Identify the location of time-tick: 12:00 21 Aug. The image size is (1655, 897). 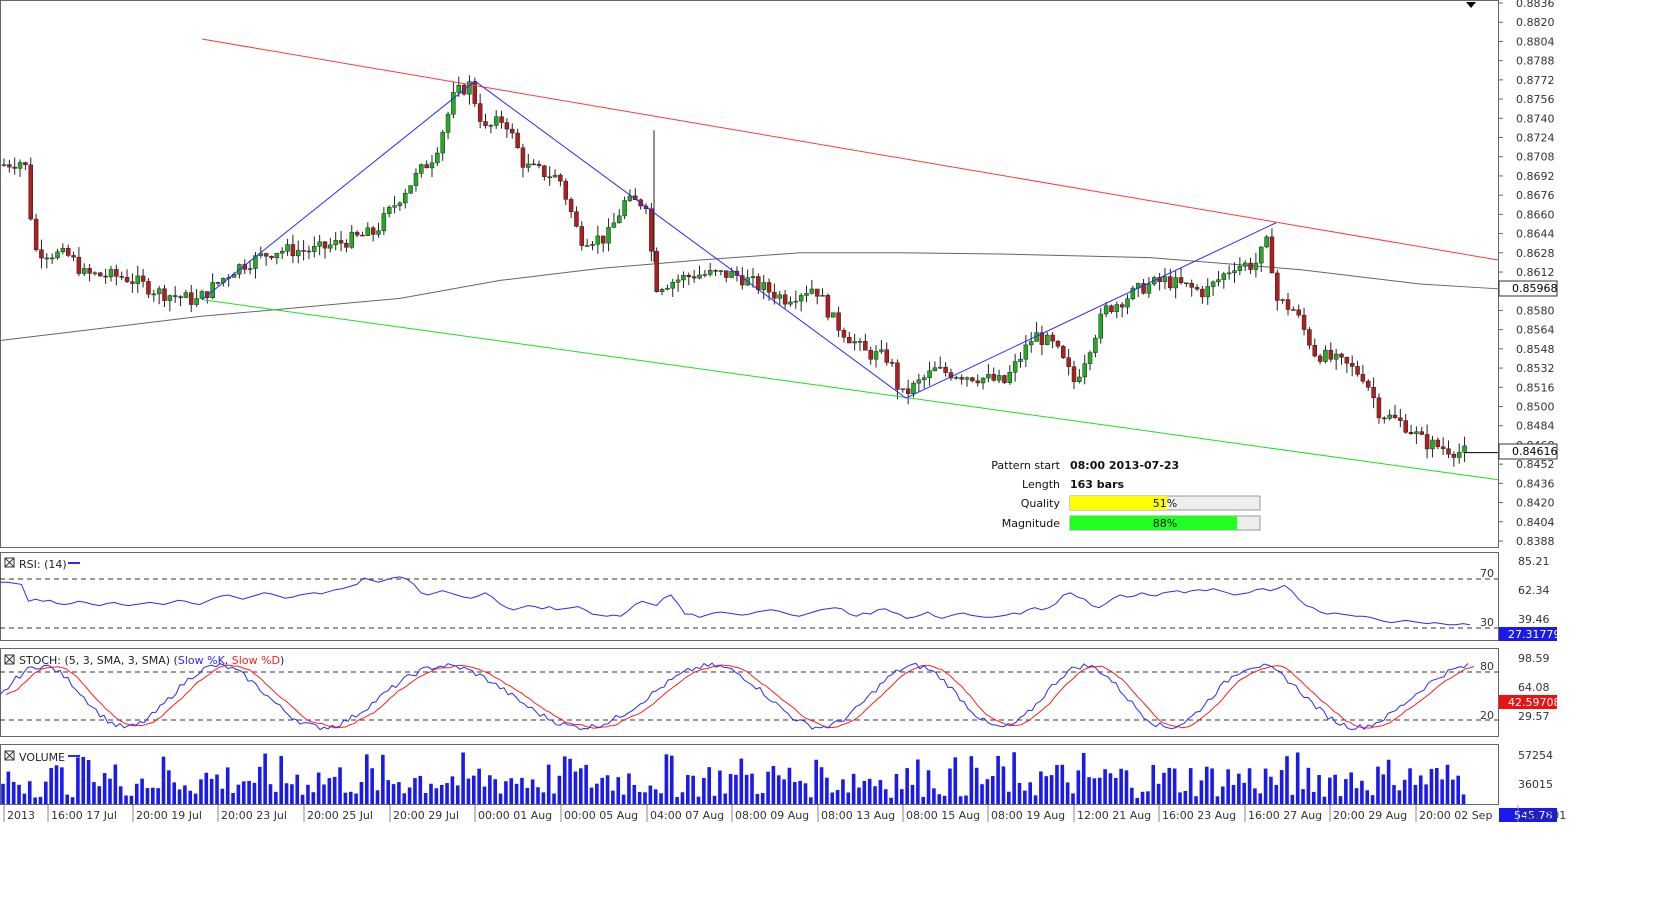
(1114, 815).